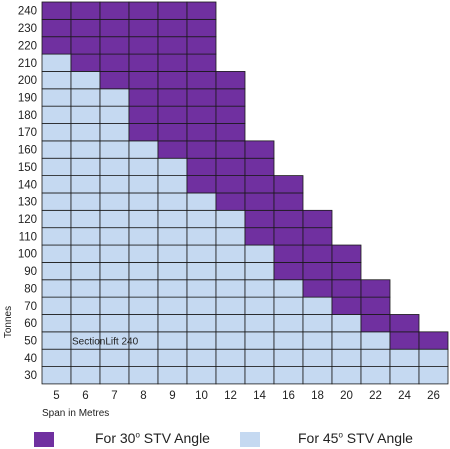 Image resolution: width=450 pixels, height=449 pixels. What do you see at coordinates (27, 151) in the screenshot?
I see `y-tick-160: 160` at bounding box center [27, 151].